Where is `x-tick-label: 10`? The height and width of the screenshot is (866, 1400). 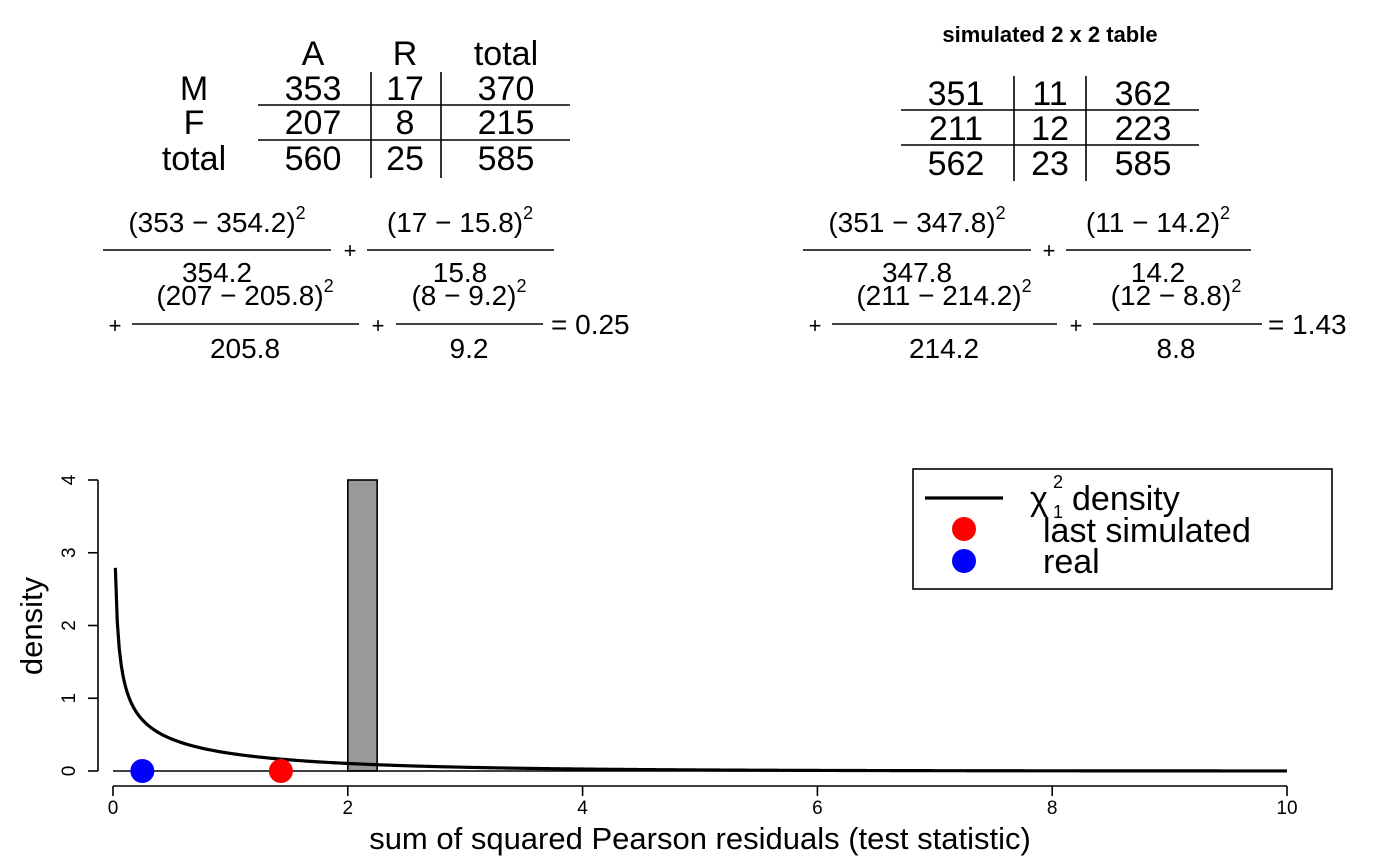
x-tick-label: 10 is located at coordinates (1286, 808).